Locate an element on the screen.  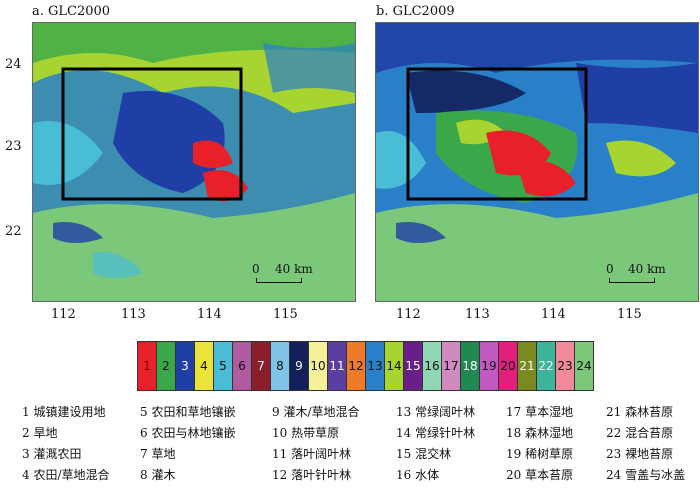
class-item-24: 24 雪盖与冰盖 is located at coordinates (646, 475).